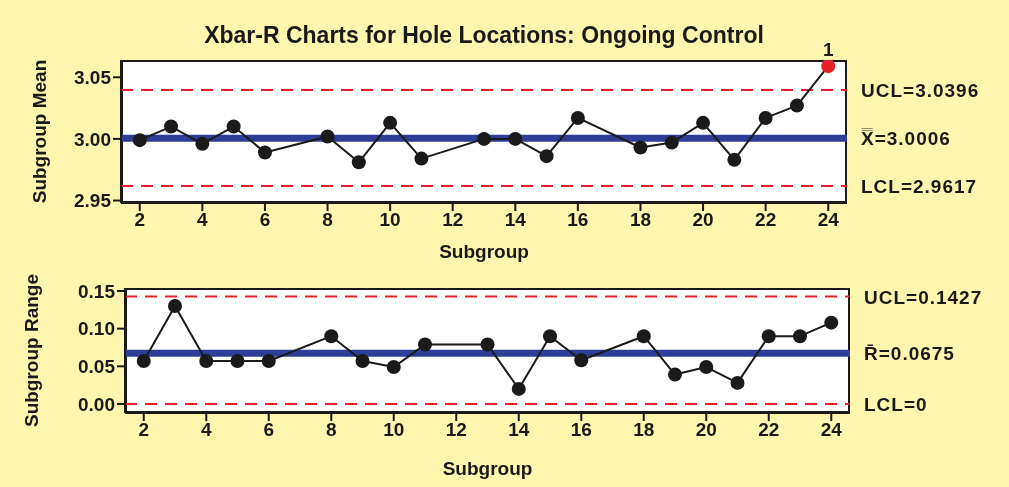  I want to click on y-tick-label: 3.05, so click(93, 77).